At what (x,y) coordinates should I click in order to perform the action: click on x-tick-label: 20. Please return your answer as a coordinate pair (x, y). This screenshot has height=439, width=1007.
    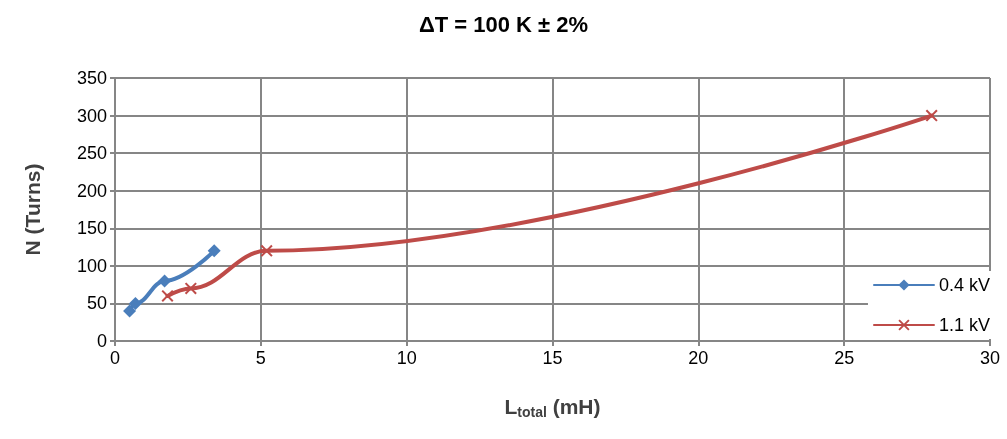
    Looking at the image, I should click on (698, 358).